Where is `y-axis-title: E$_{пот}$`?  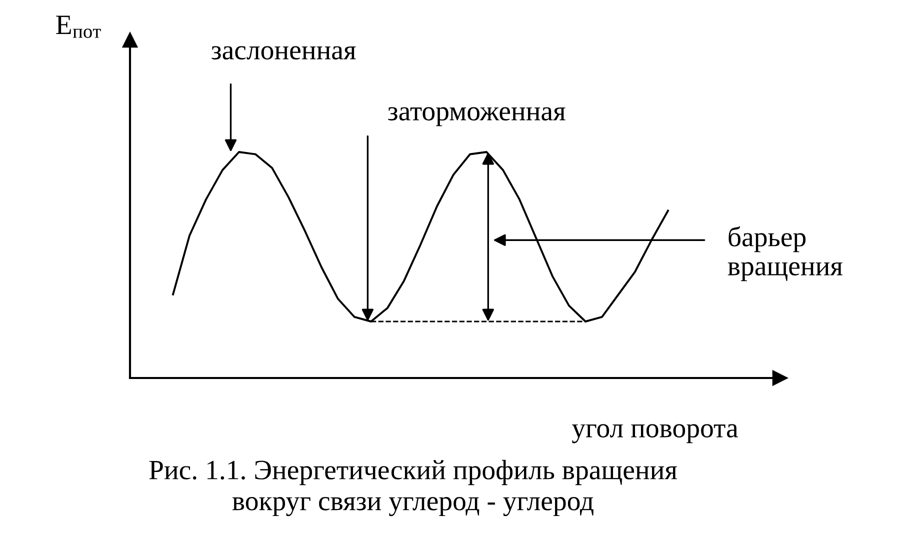
y-axis-title: E$_{пот}$ is located at coordinates (78, 27).